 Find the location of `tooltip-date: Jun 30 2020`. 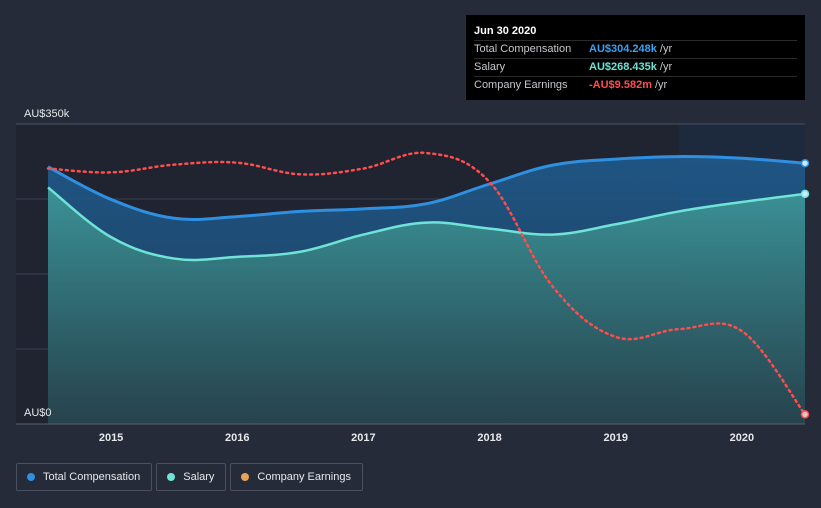

tooltip-date: Jun 30 2020 is located at coordinates (505, 31).